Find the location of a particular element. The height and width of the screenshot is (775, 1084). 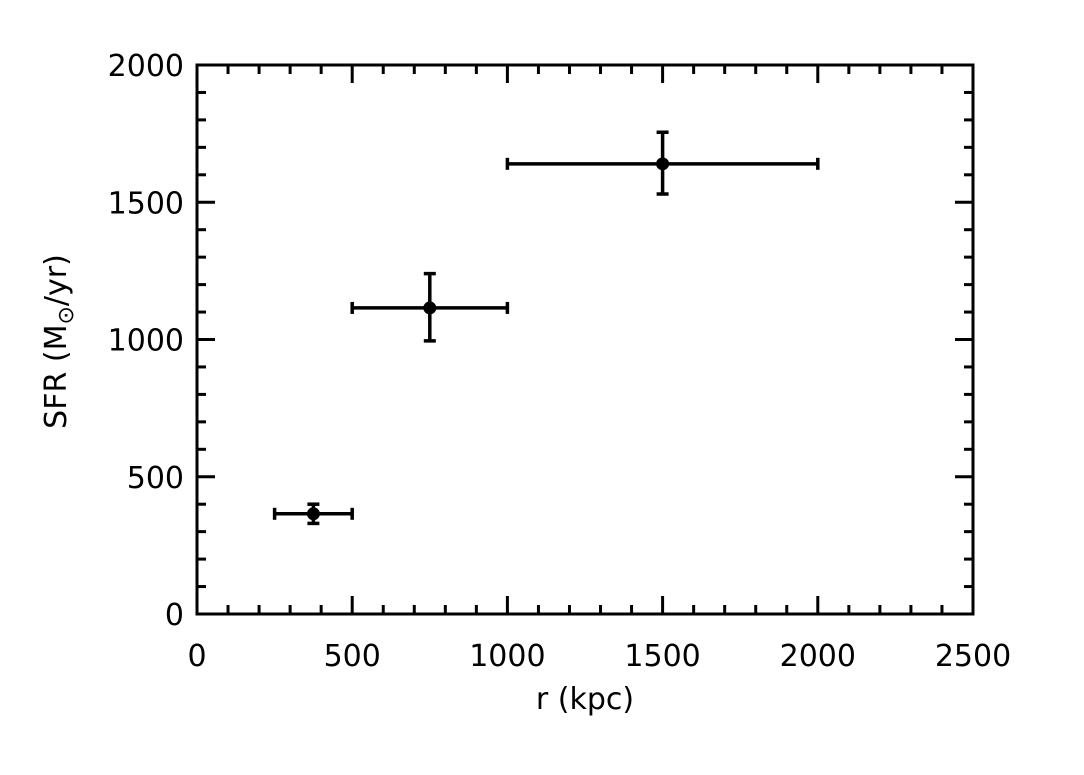

x-tick-labels: 0 500 1000 1500 2000 2500 is located at coordinates (599, 656).